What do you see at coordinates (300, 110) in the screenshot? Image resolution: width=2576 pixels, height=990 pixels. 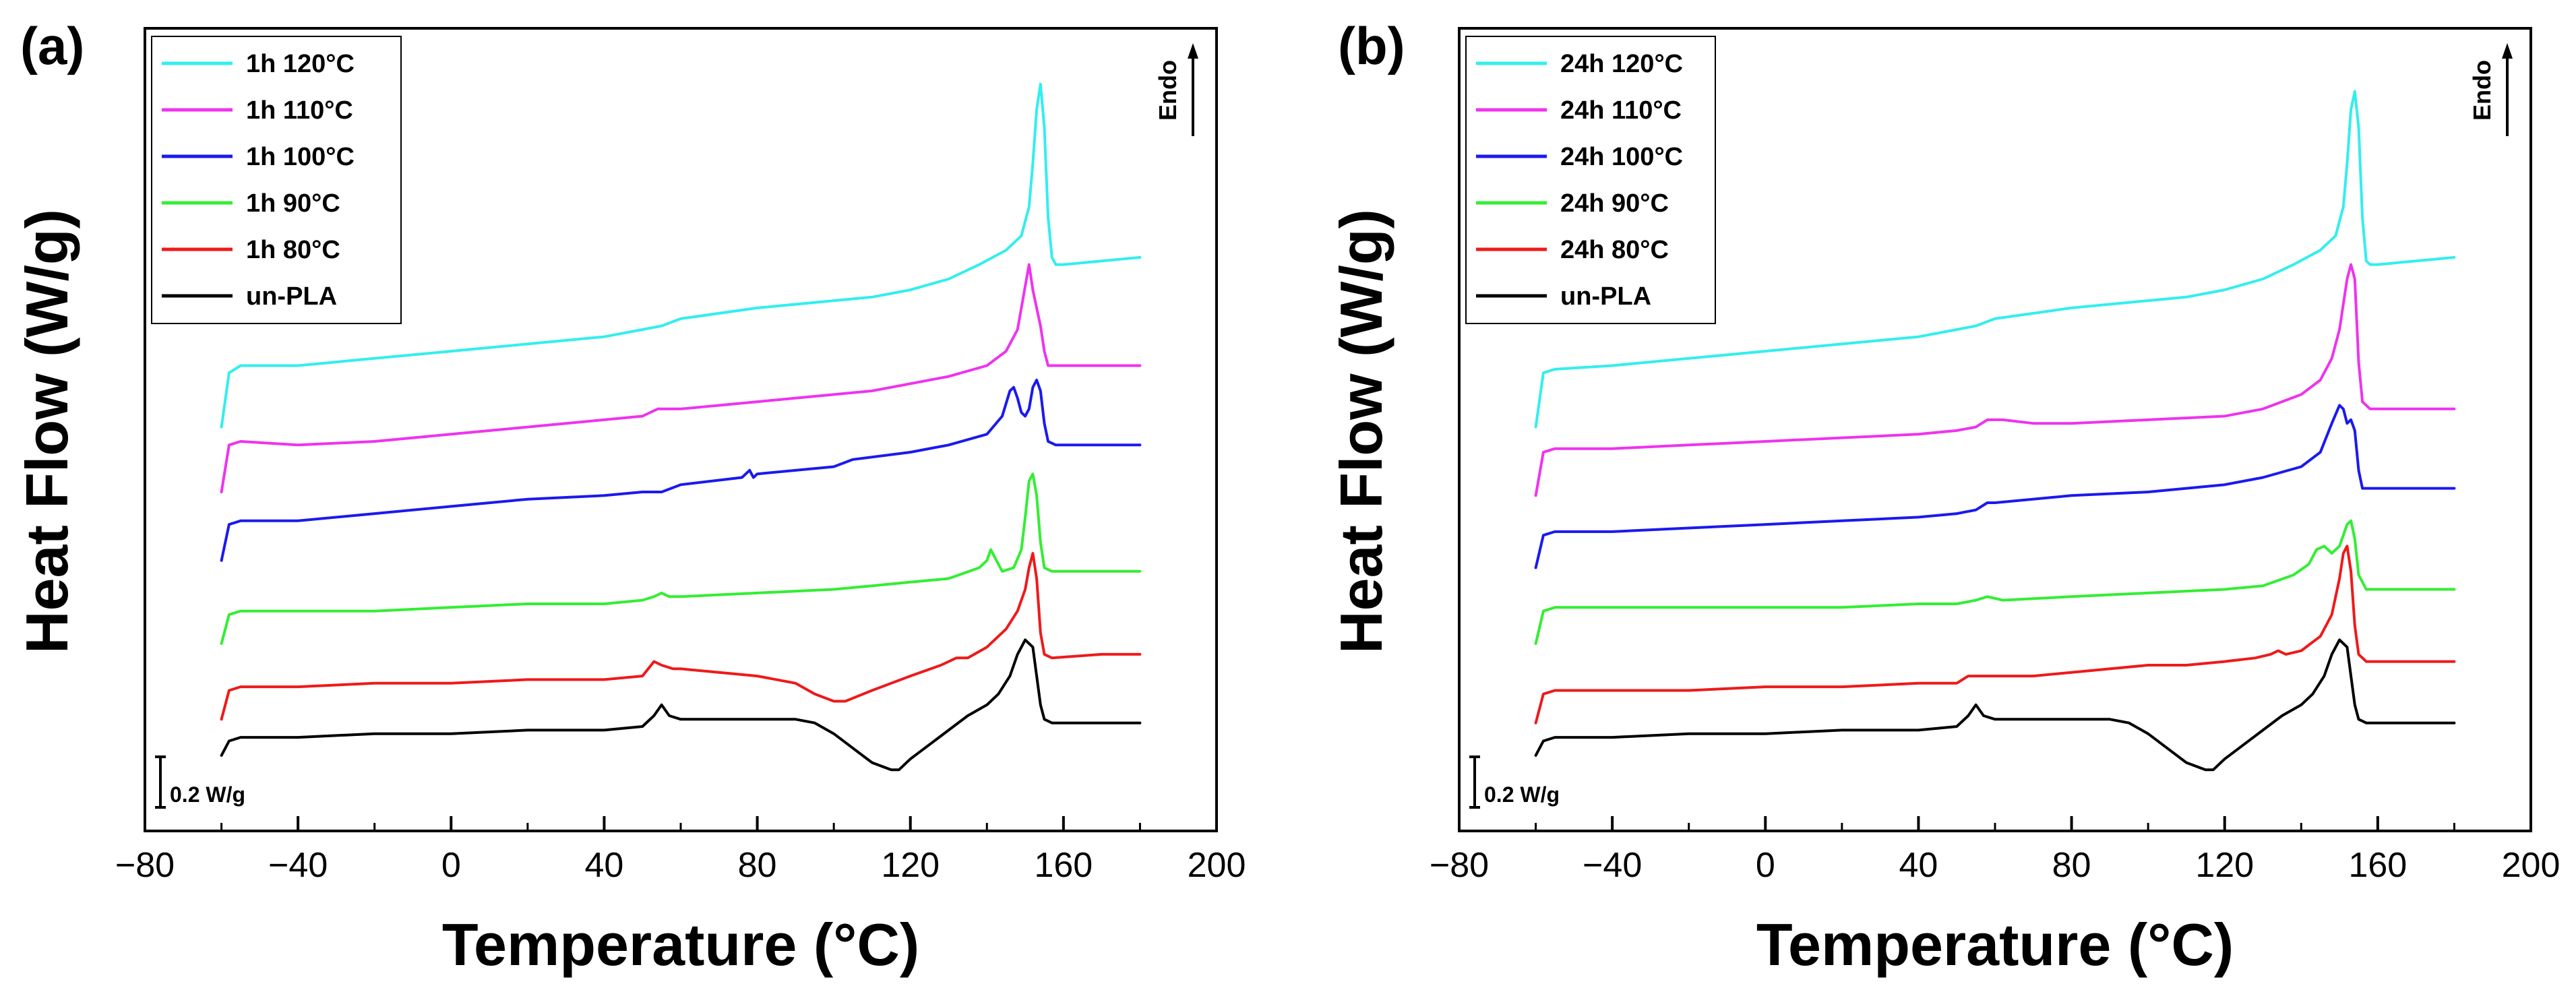 I see `legend-label: 1h 110°C` at bounding box center [300, 110].